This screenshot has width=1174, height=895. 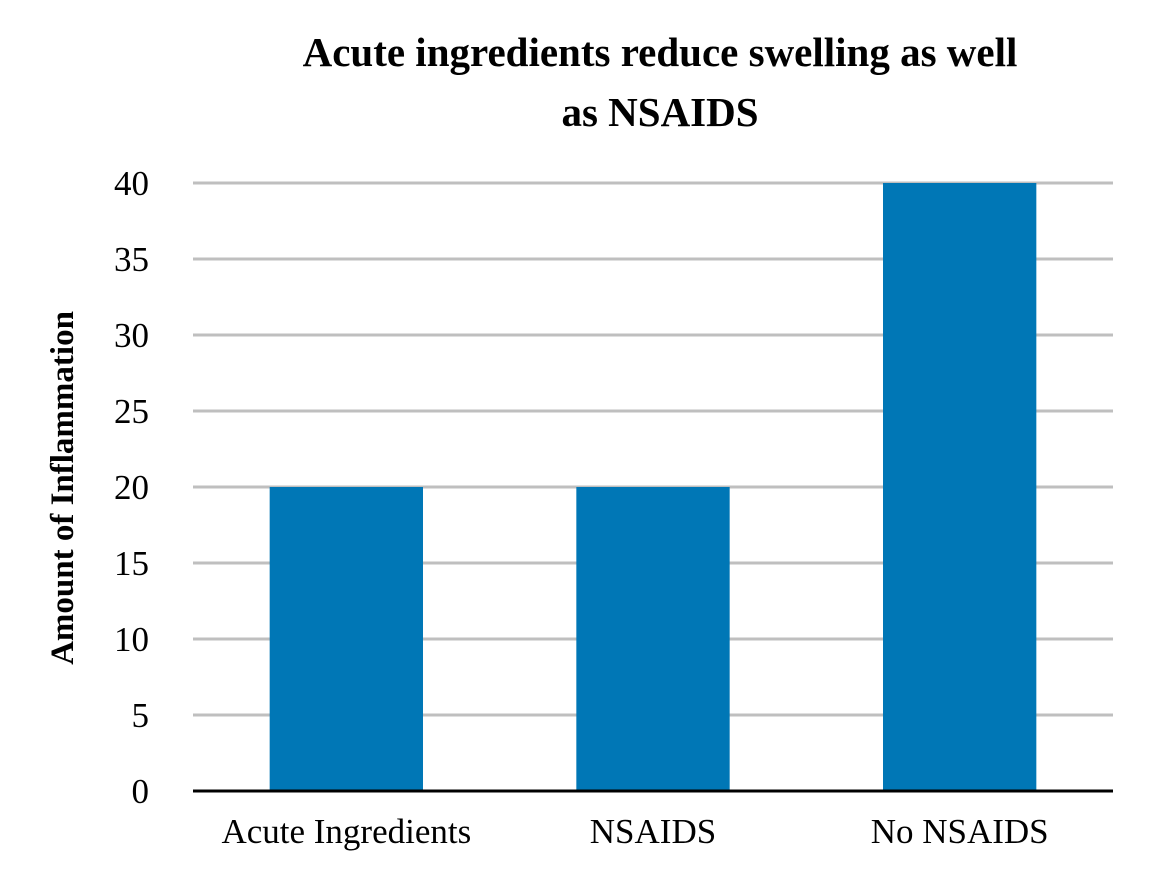 I want to click on y-tick-label: 0, so click(x=141, y=791).